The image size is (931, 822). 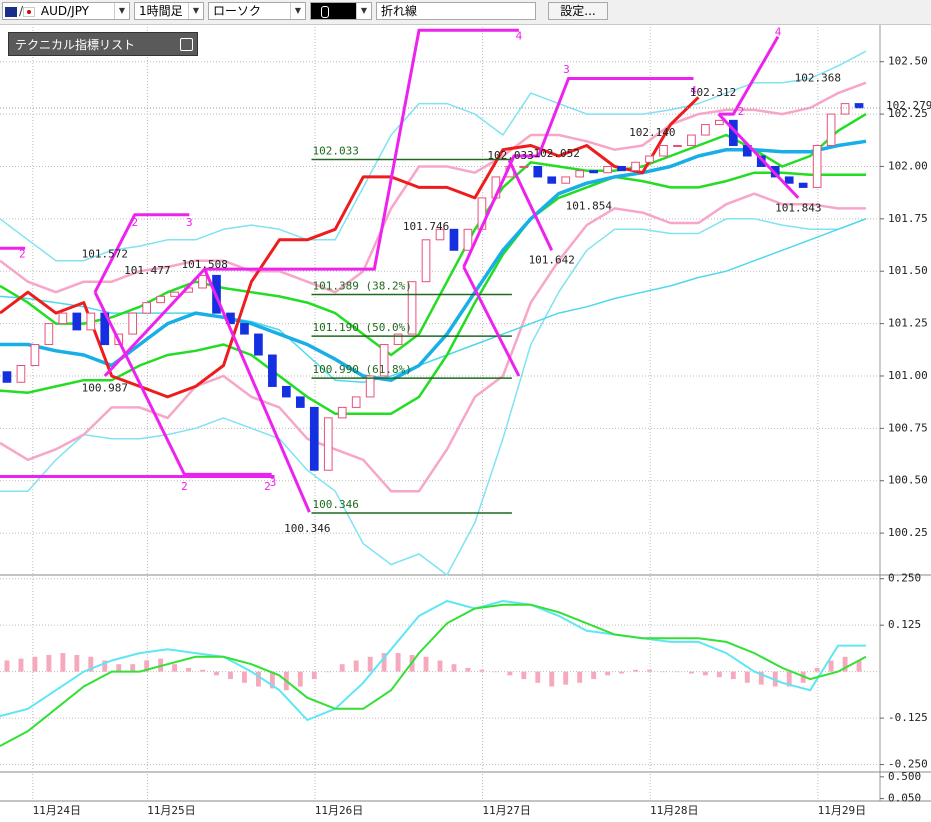 What do you see at coordinates (506, 810) in the screenshot?
I see `x-tick-label: 11月27日` at bounding box center [506, 810].